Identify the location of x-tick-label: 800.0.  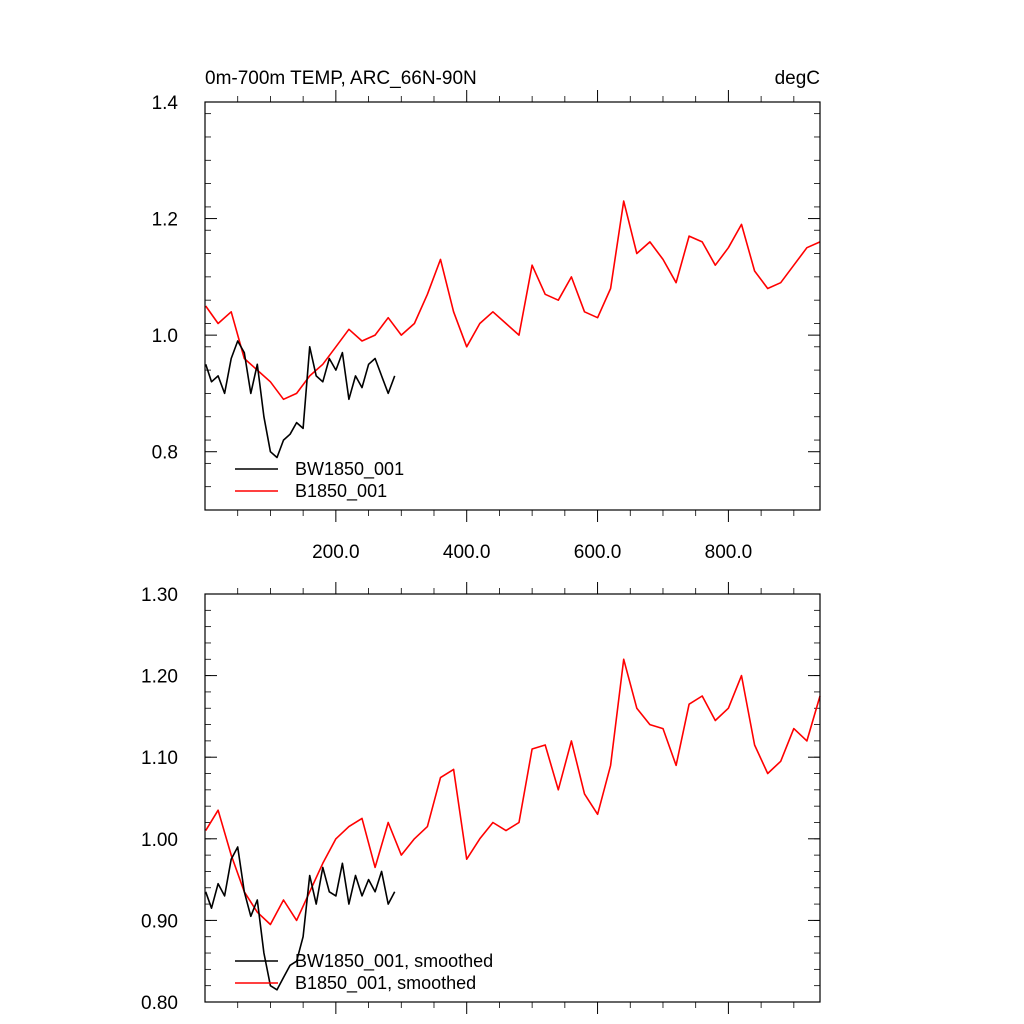
(729, 552).